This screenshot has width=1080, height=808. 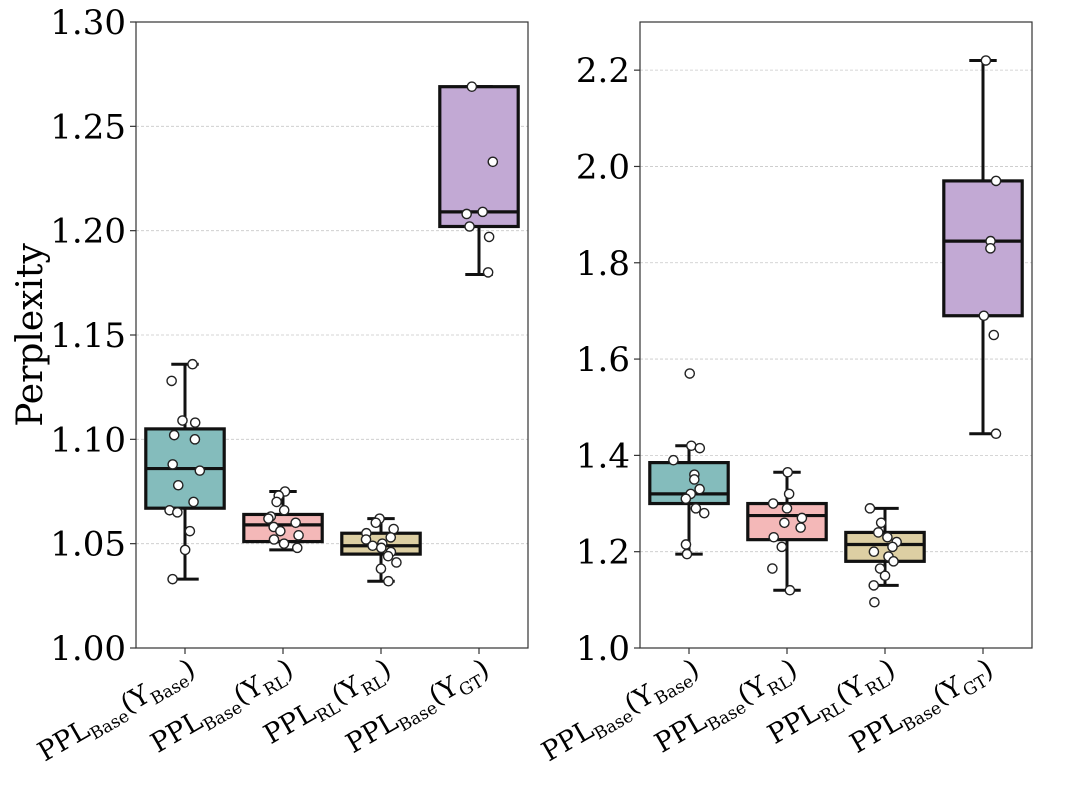 What do you see at coordinates (603, 264) in the screenshot?
I see `y-tick-label: 1.8` at bounding box center [603, 264].